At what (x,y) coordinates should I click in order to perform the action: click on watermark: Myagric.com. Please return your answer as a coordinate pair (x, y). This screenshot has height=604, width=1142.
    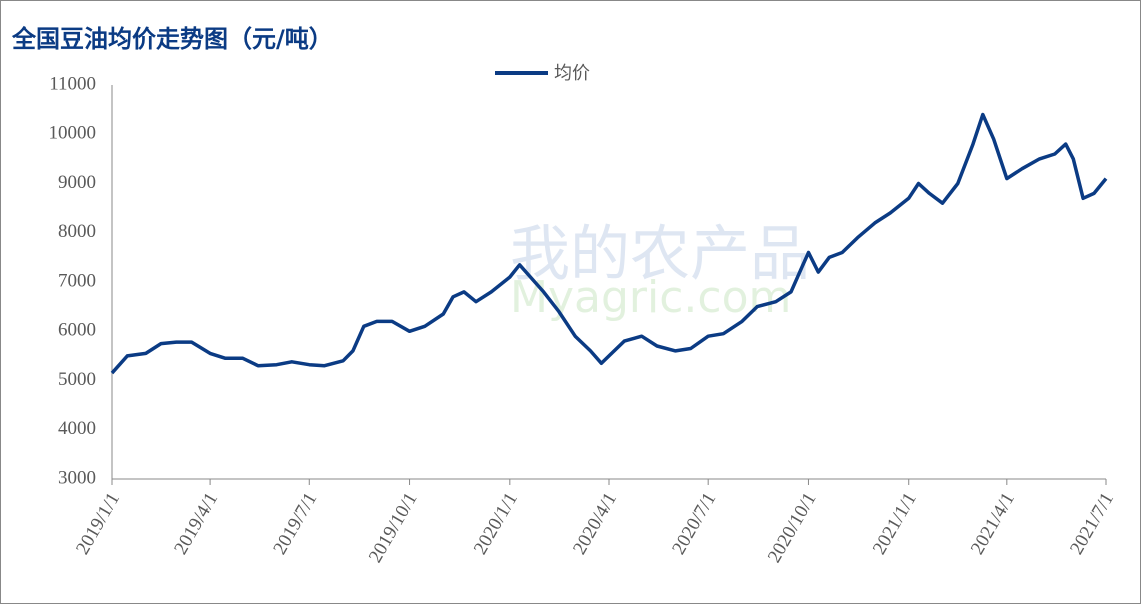
    Looking at the image, I should click on (650, 297).